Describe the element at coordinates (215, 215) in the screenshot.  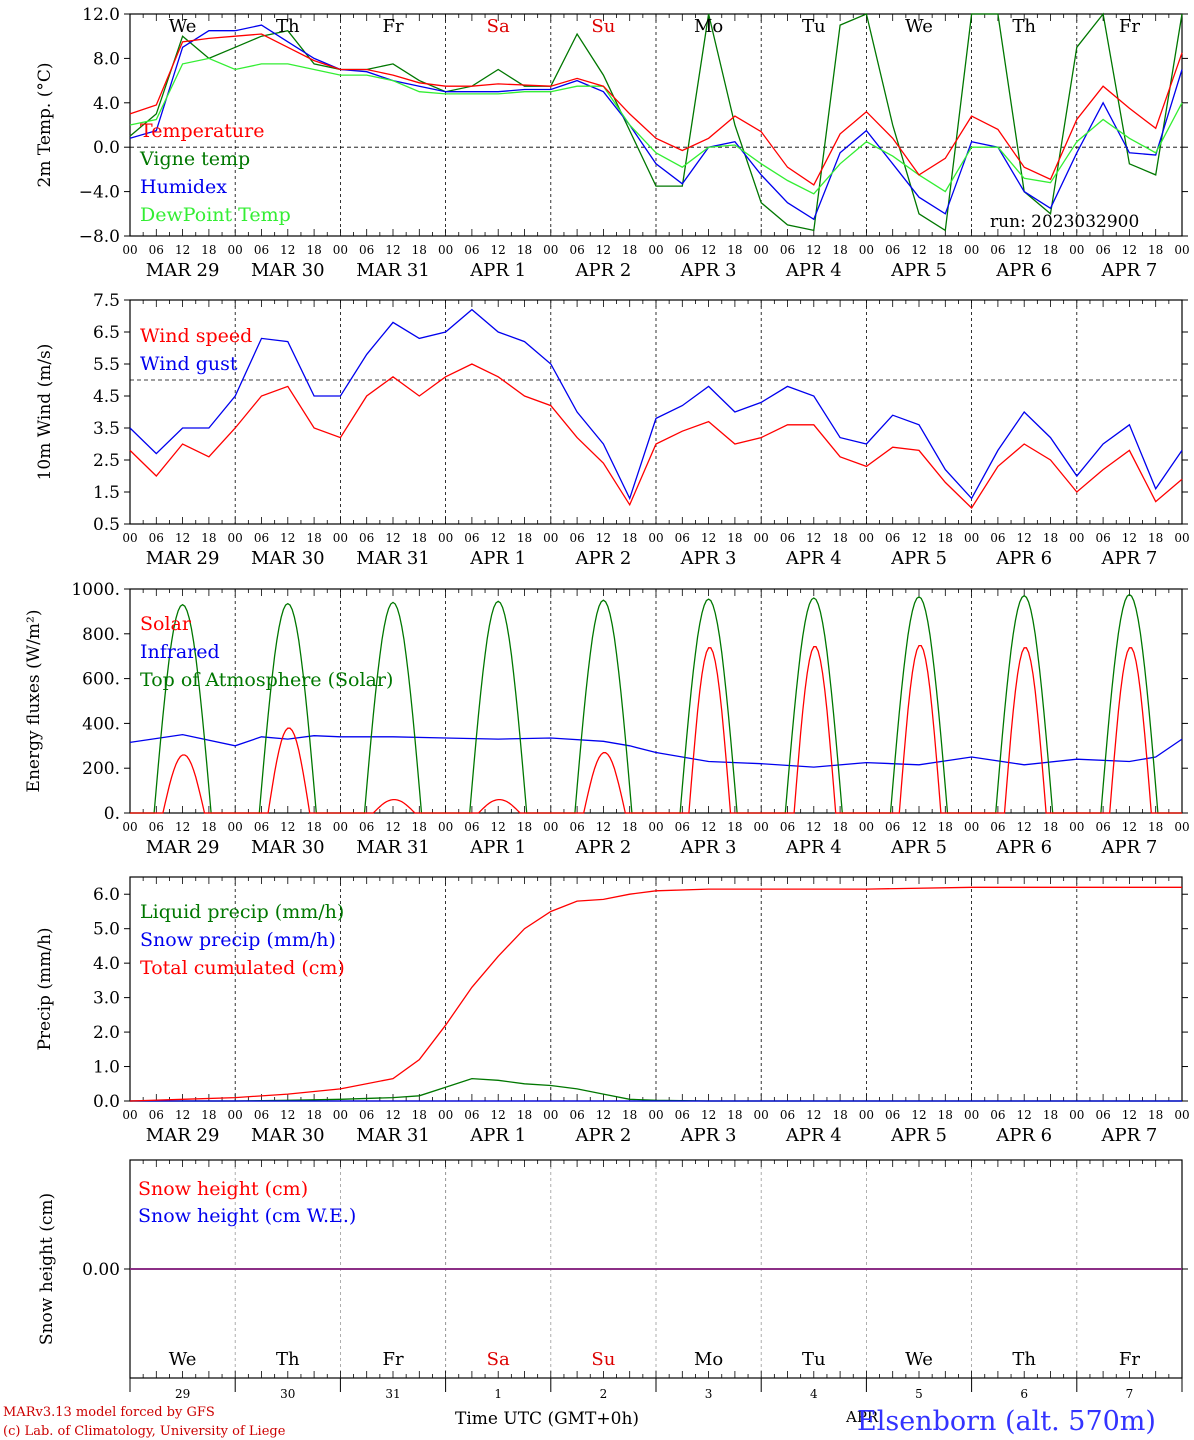
I see `legend-entry: DewPoint Temp` at that location.